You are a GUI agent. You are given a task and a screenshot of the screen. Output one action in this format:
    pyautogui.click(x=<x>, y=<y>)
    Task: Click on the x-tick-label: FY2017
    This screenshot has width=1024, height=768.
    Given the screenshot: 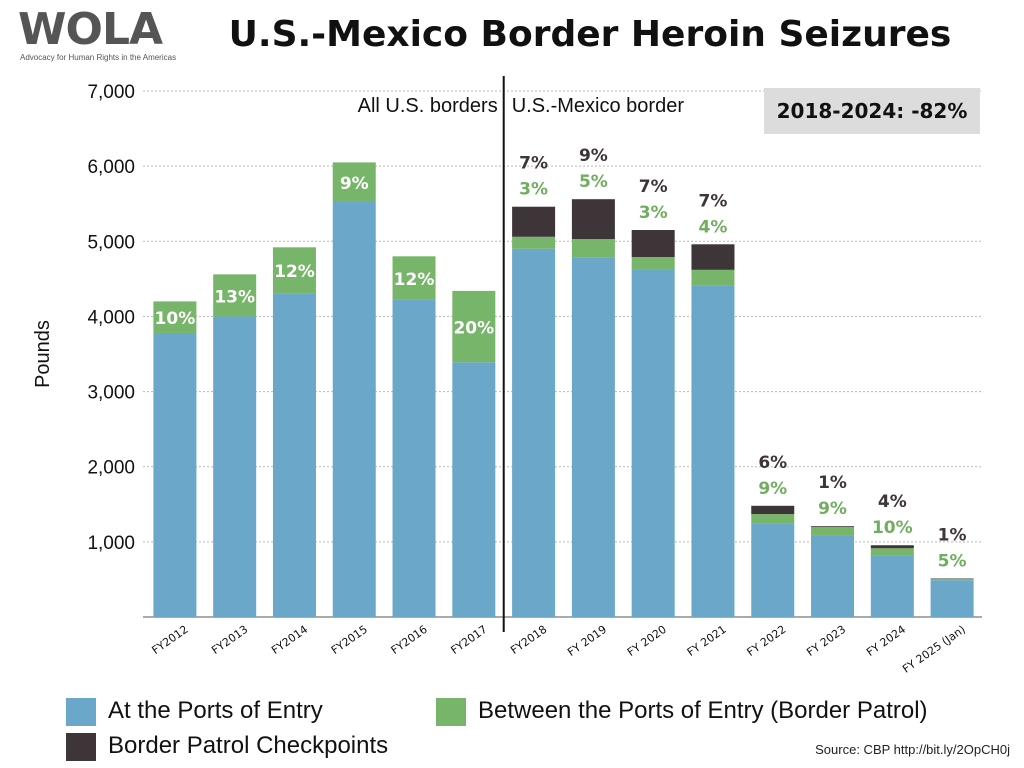 What is the action you would take?
    pyautogui.click(x=468, y=640)
    